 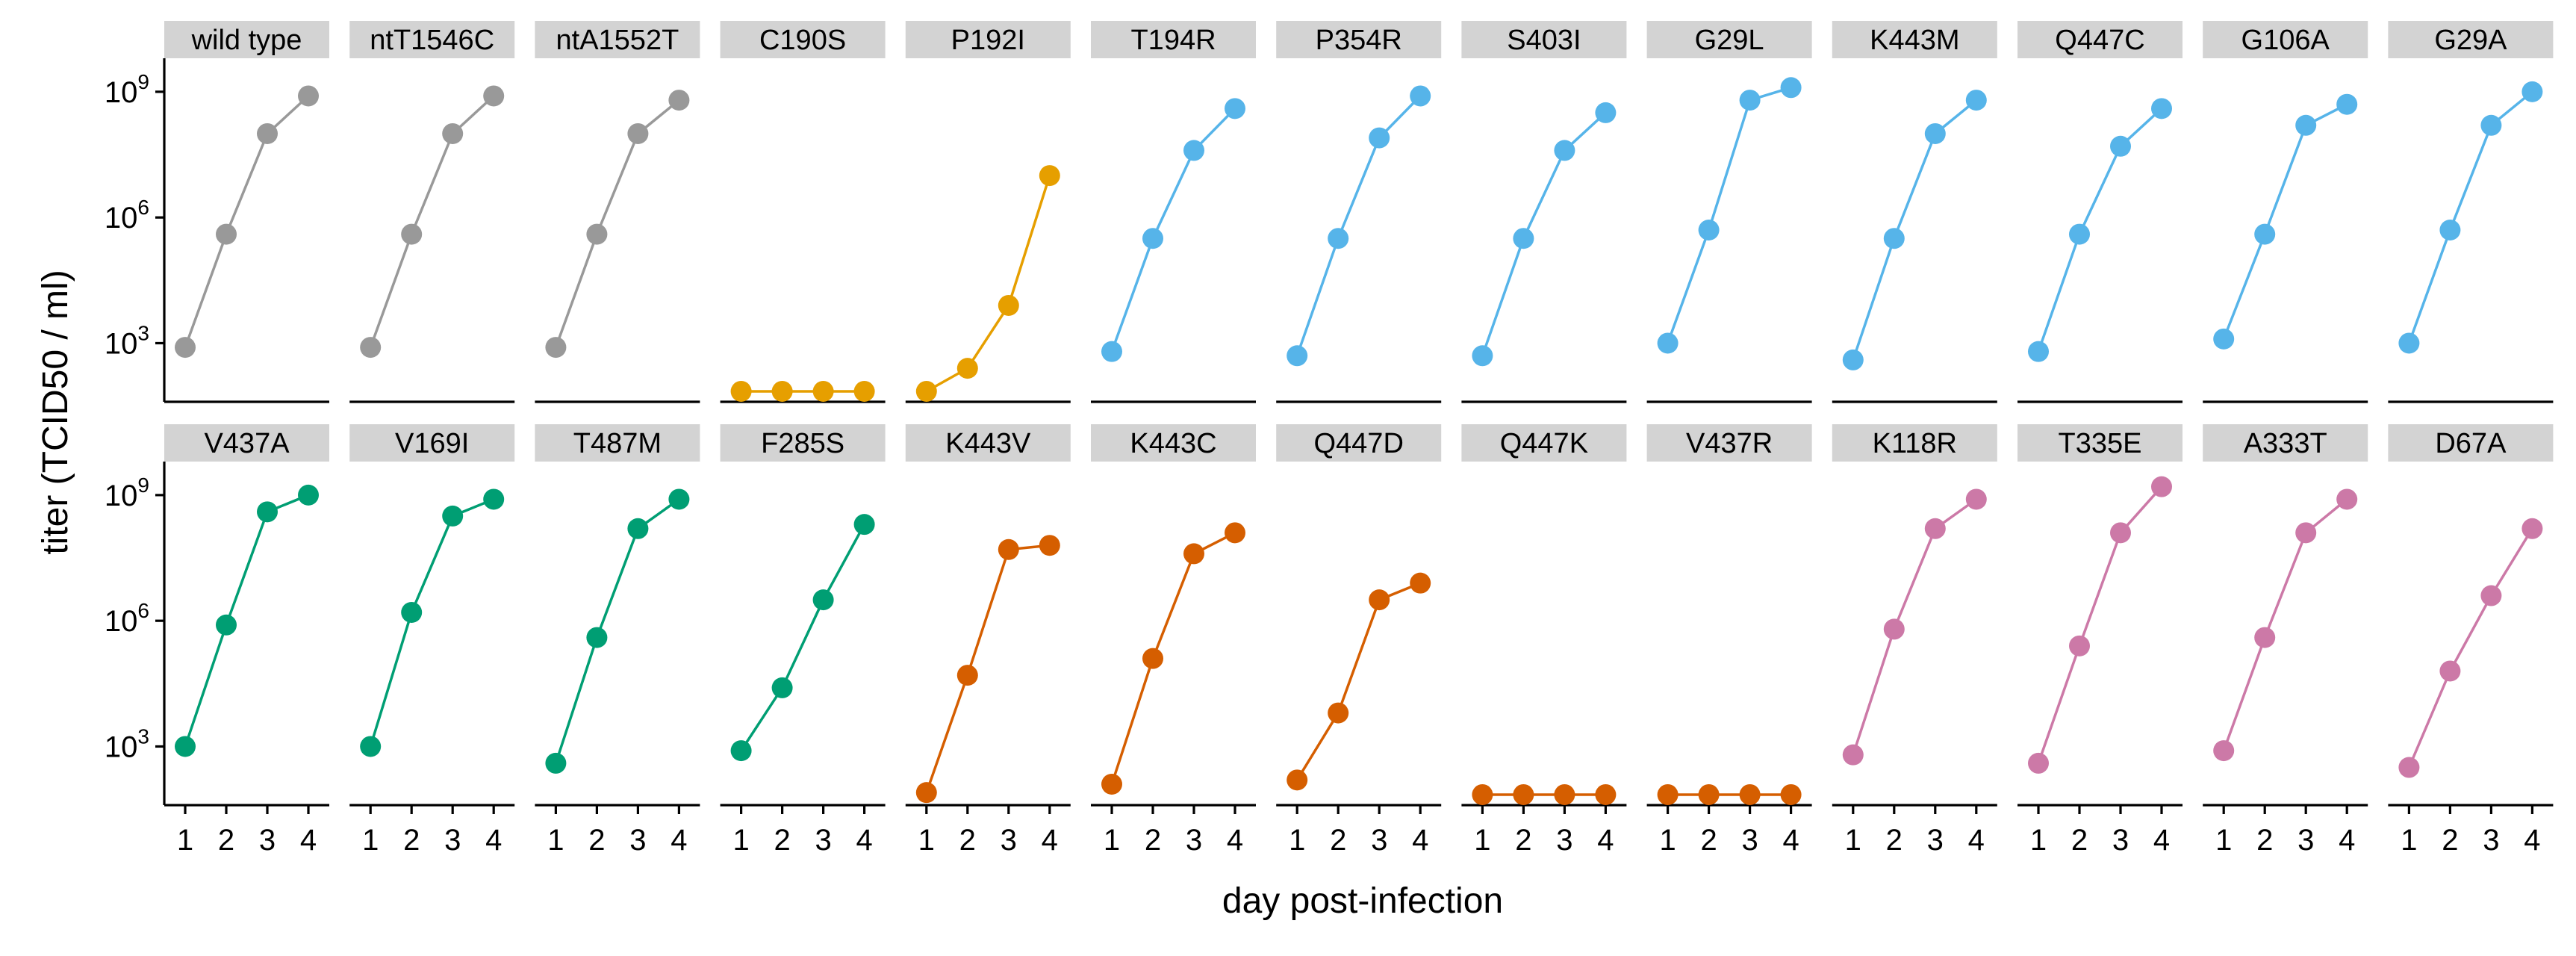 I want to click on x-axis-title: day post-infection, so click(x=1362, y=901).